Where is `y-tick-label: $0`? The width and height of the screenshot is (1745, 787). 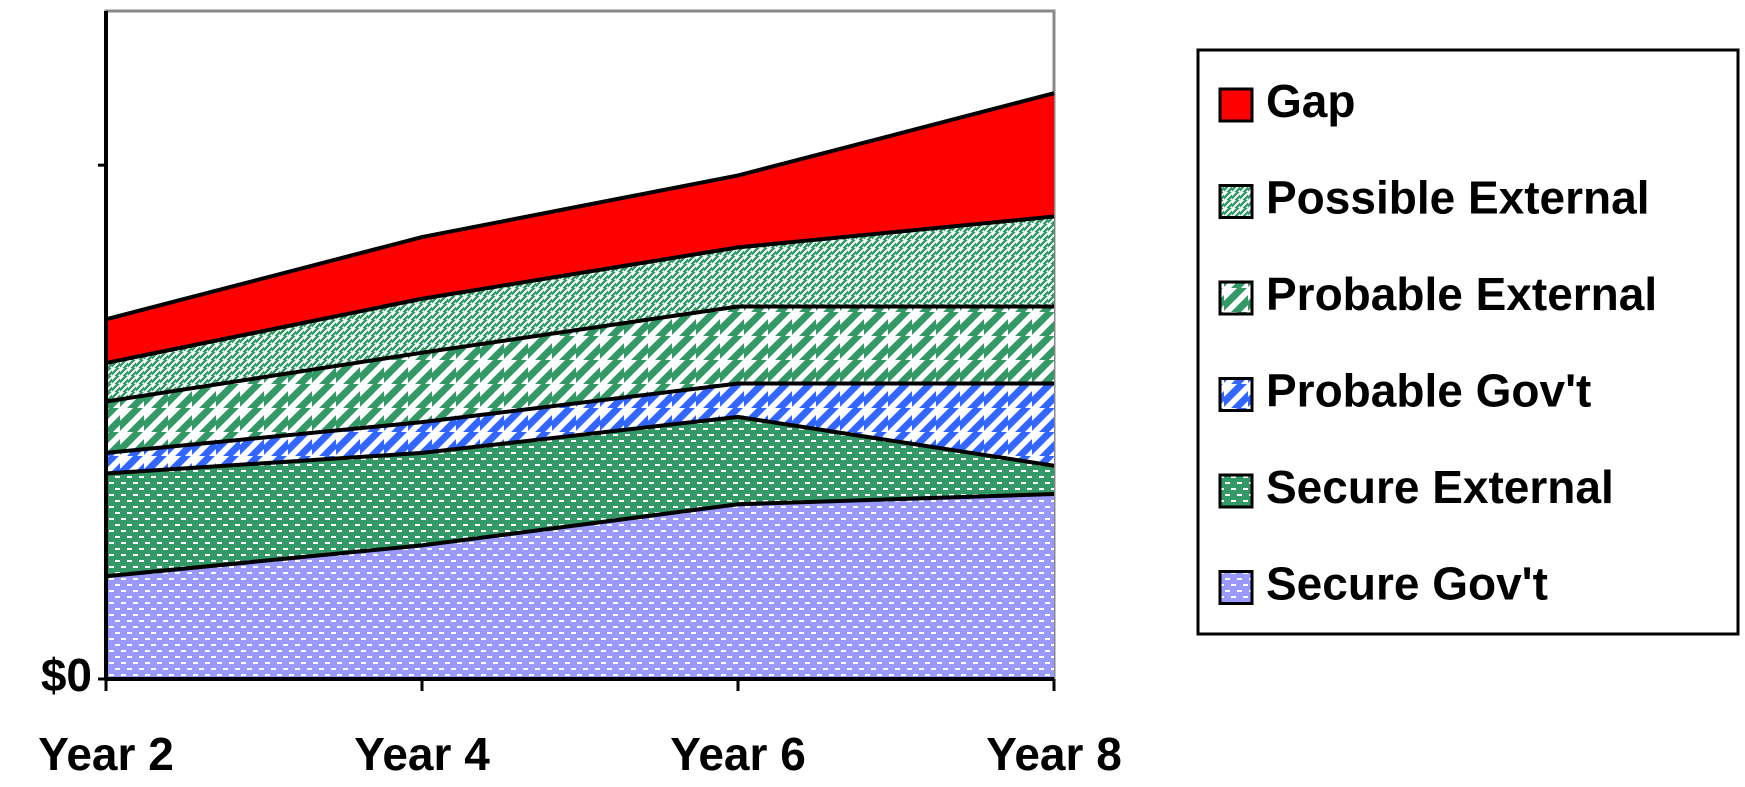 y-tick-label: $0 is located at coordinates (66, 675).